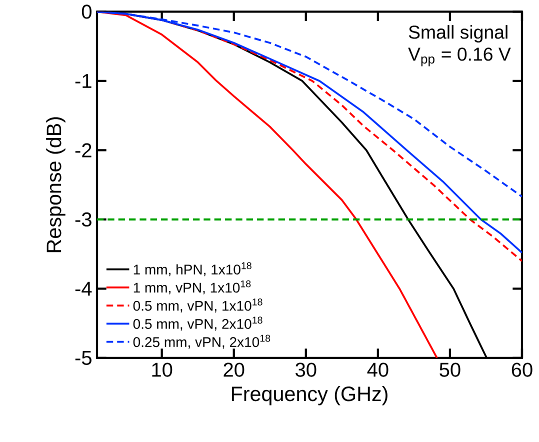 The image size is (539, 442). What do you see at coordinates (450, 369) in the screenshot?
I see `x-tick-label: 50` at bounding box center [450, 369].